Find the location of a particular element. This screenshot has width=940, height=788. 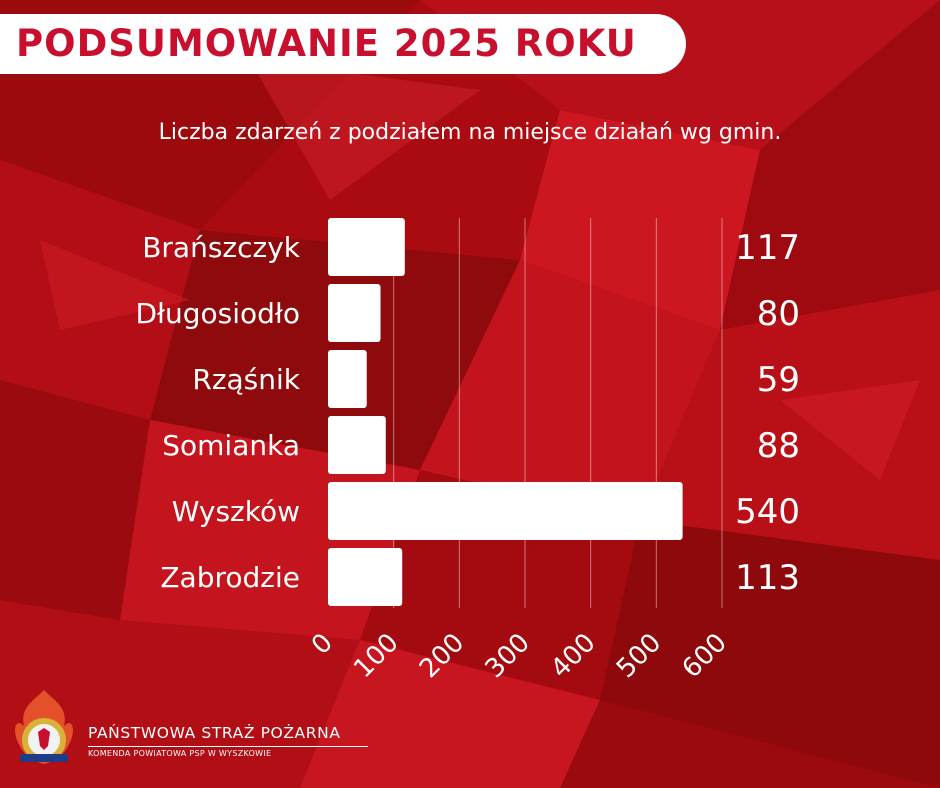

org-subtitle: KOMENDA POWIATOWA PSP W WYSZKOWIE is located at coordinates (180, 753).